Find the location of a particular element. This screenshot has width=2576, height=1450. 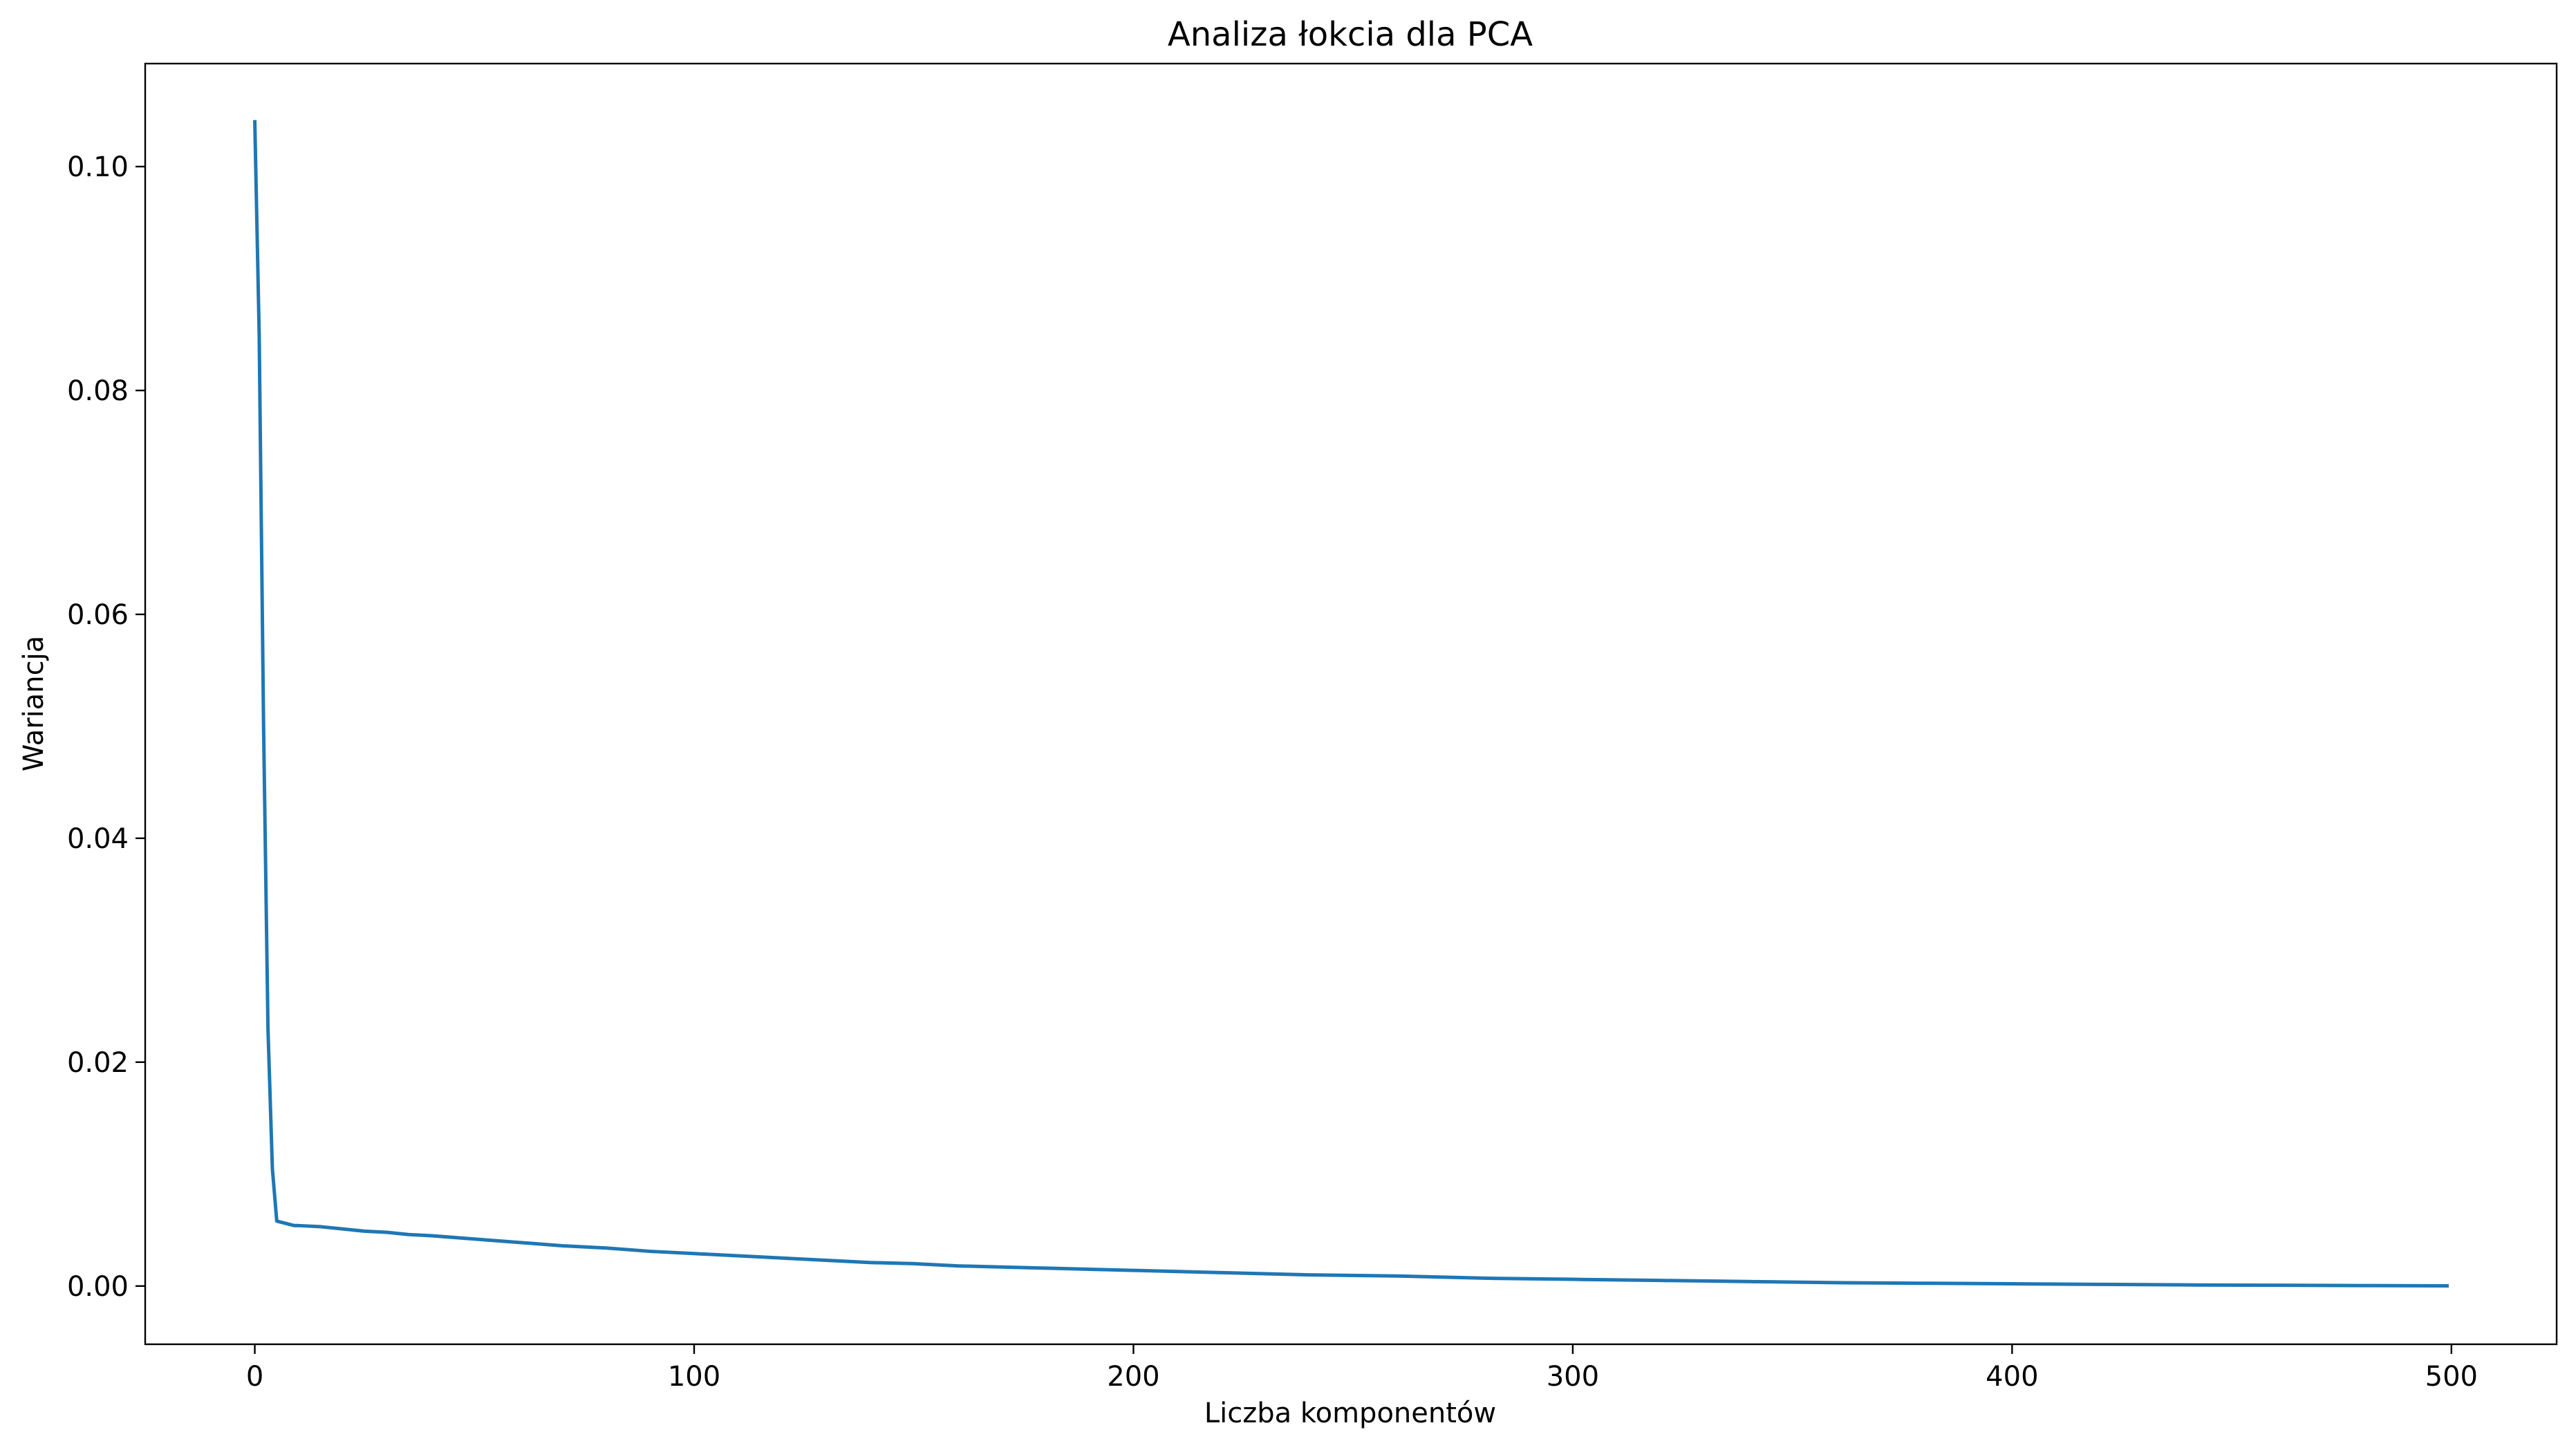

y-tick-label: 0.08 is located at coordinates (98, 391).